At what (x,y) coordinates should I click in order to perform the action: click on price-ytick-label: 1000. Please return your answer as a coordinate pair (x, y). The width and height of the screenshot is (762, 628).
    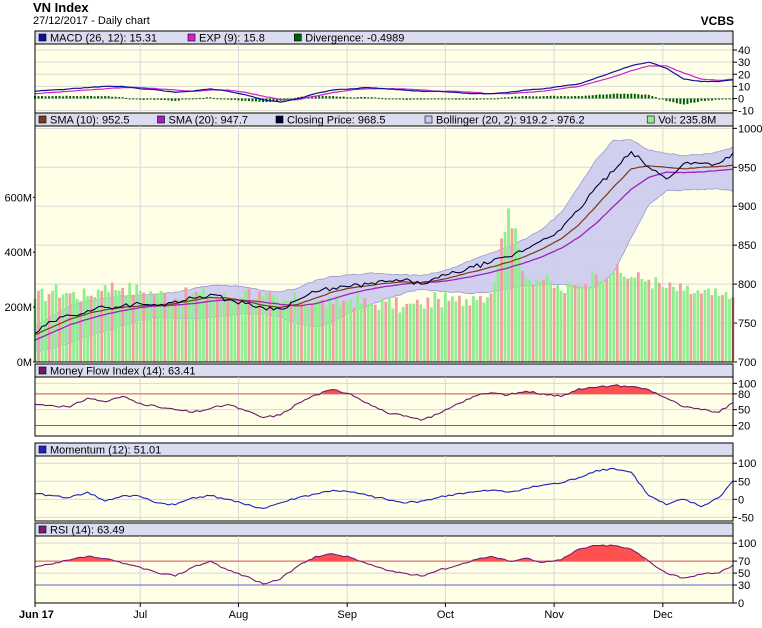
    Looking at the image, I should click on (750, 129).